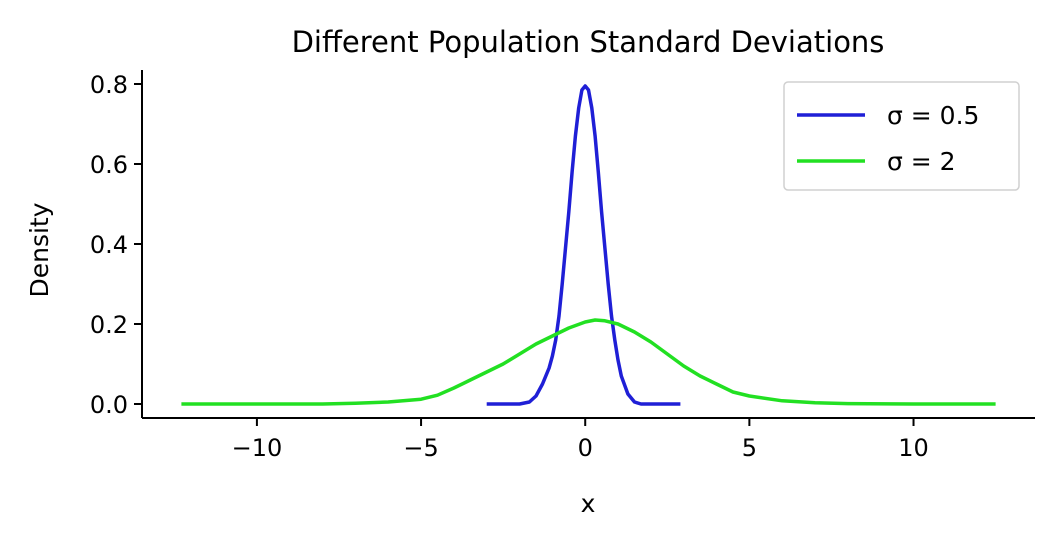  What do you see at coordinates (109, 405) in the screenshot?
I see `y-tick-label: 0.0` at bounding box center [109, 405].